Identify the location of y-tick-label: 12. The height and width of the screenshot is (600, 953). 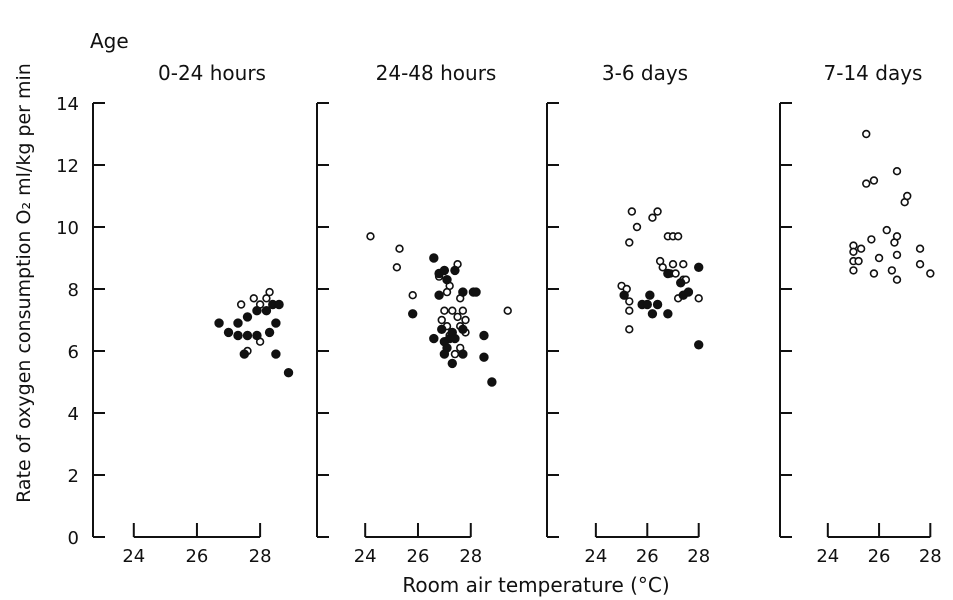
(67, 166).